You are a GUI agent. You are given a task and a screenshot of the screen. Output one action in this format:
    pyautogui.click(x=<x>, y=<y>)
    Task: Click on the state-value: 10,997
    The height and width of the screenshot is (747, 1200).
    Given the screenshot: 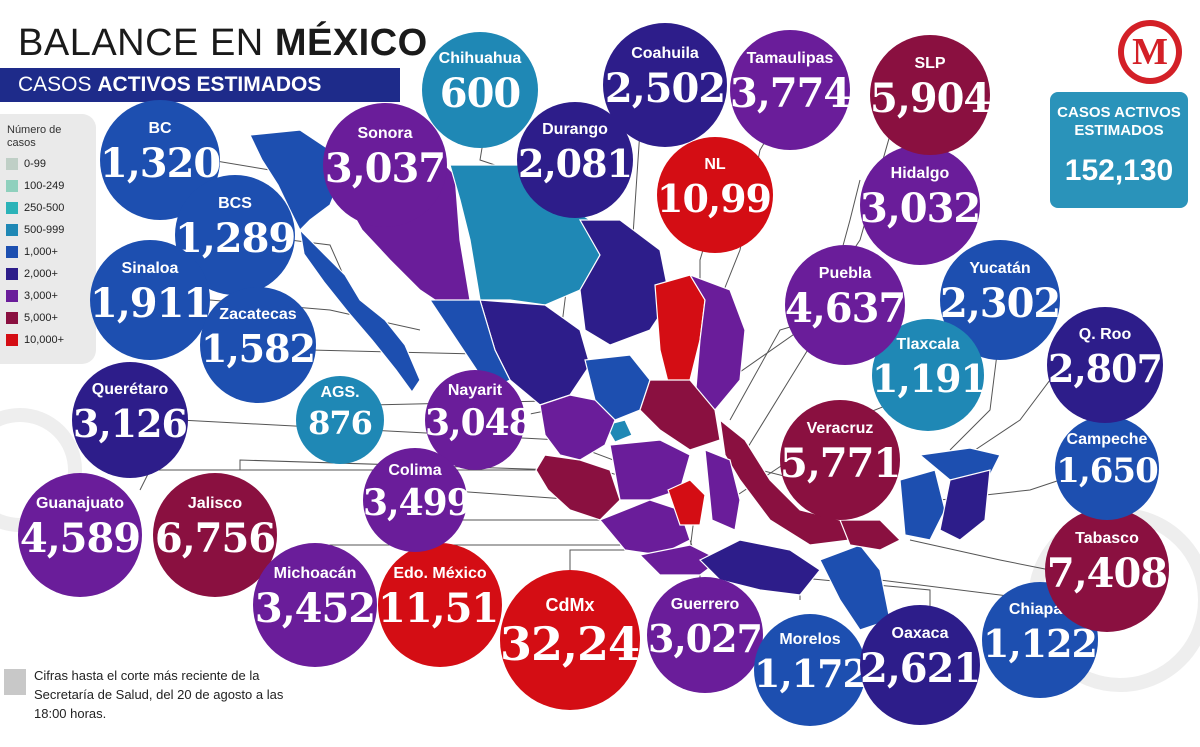 What is the action you would take?
    pyautogui.click(x=727, y=198)
    